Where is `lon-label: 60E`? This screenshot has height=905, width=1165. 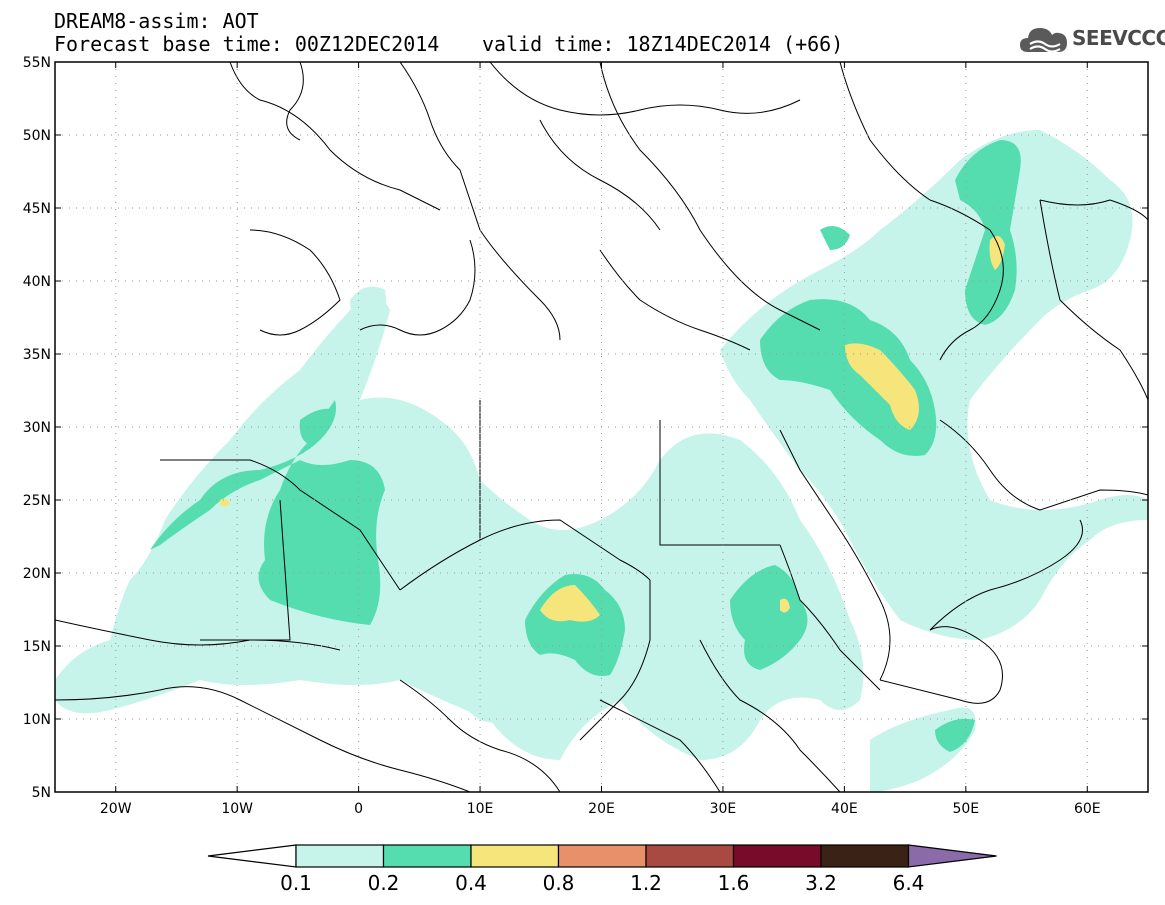
lon-label: 60E is located at coordinates (1087, 809).